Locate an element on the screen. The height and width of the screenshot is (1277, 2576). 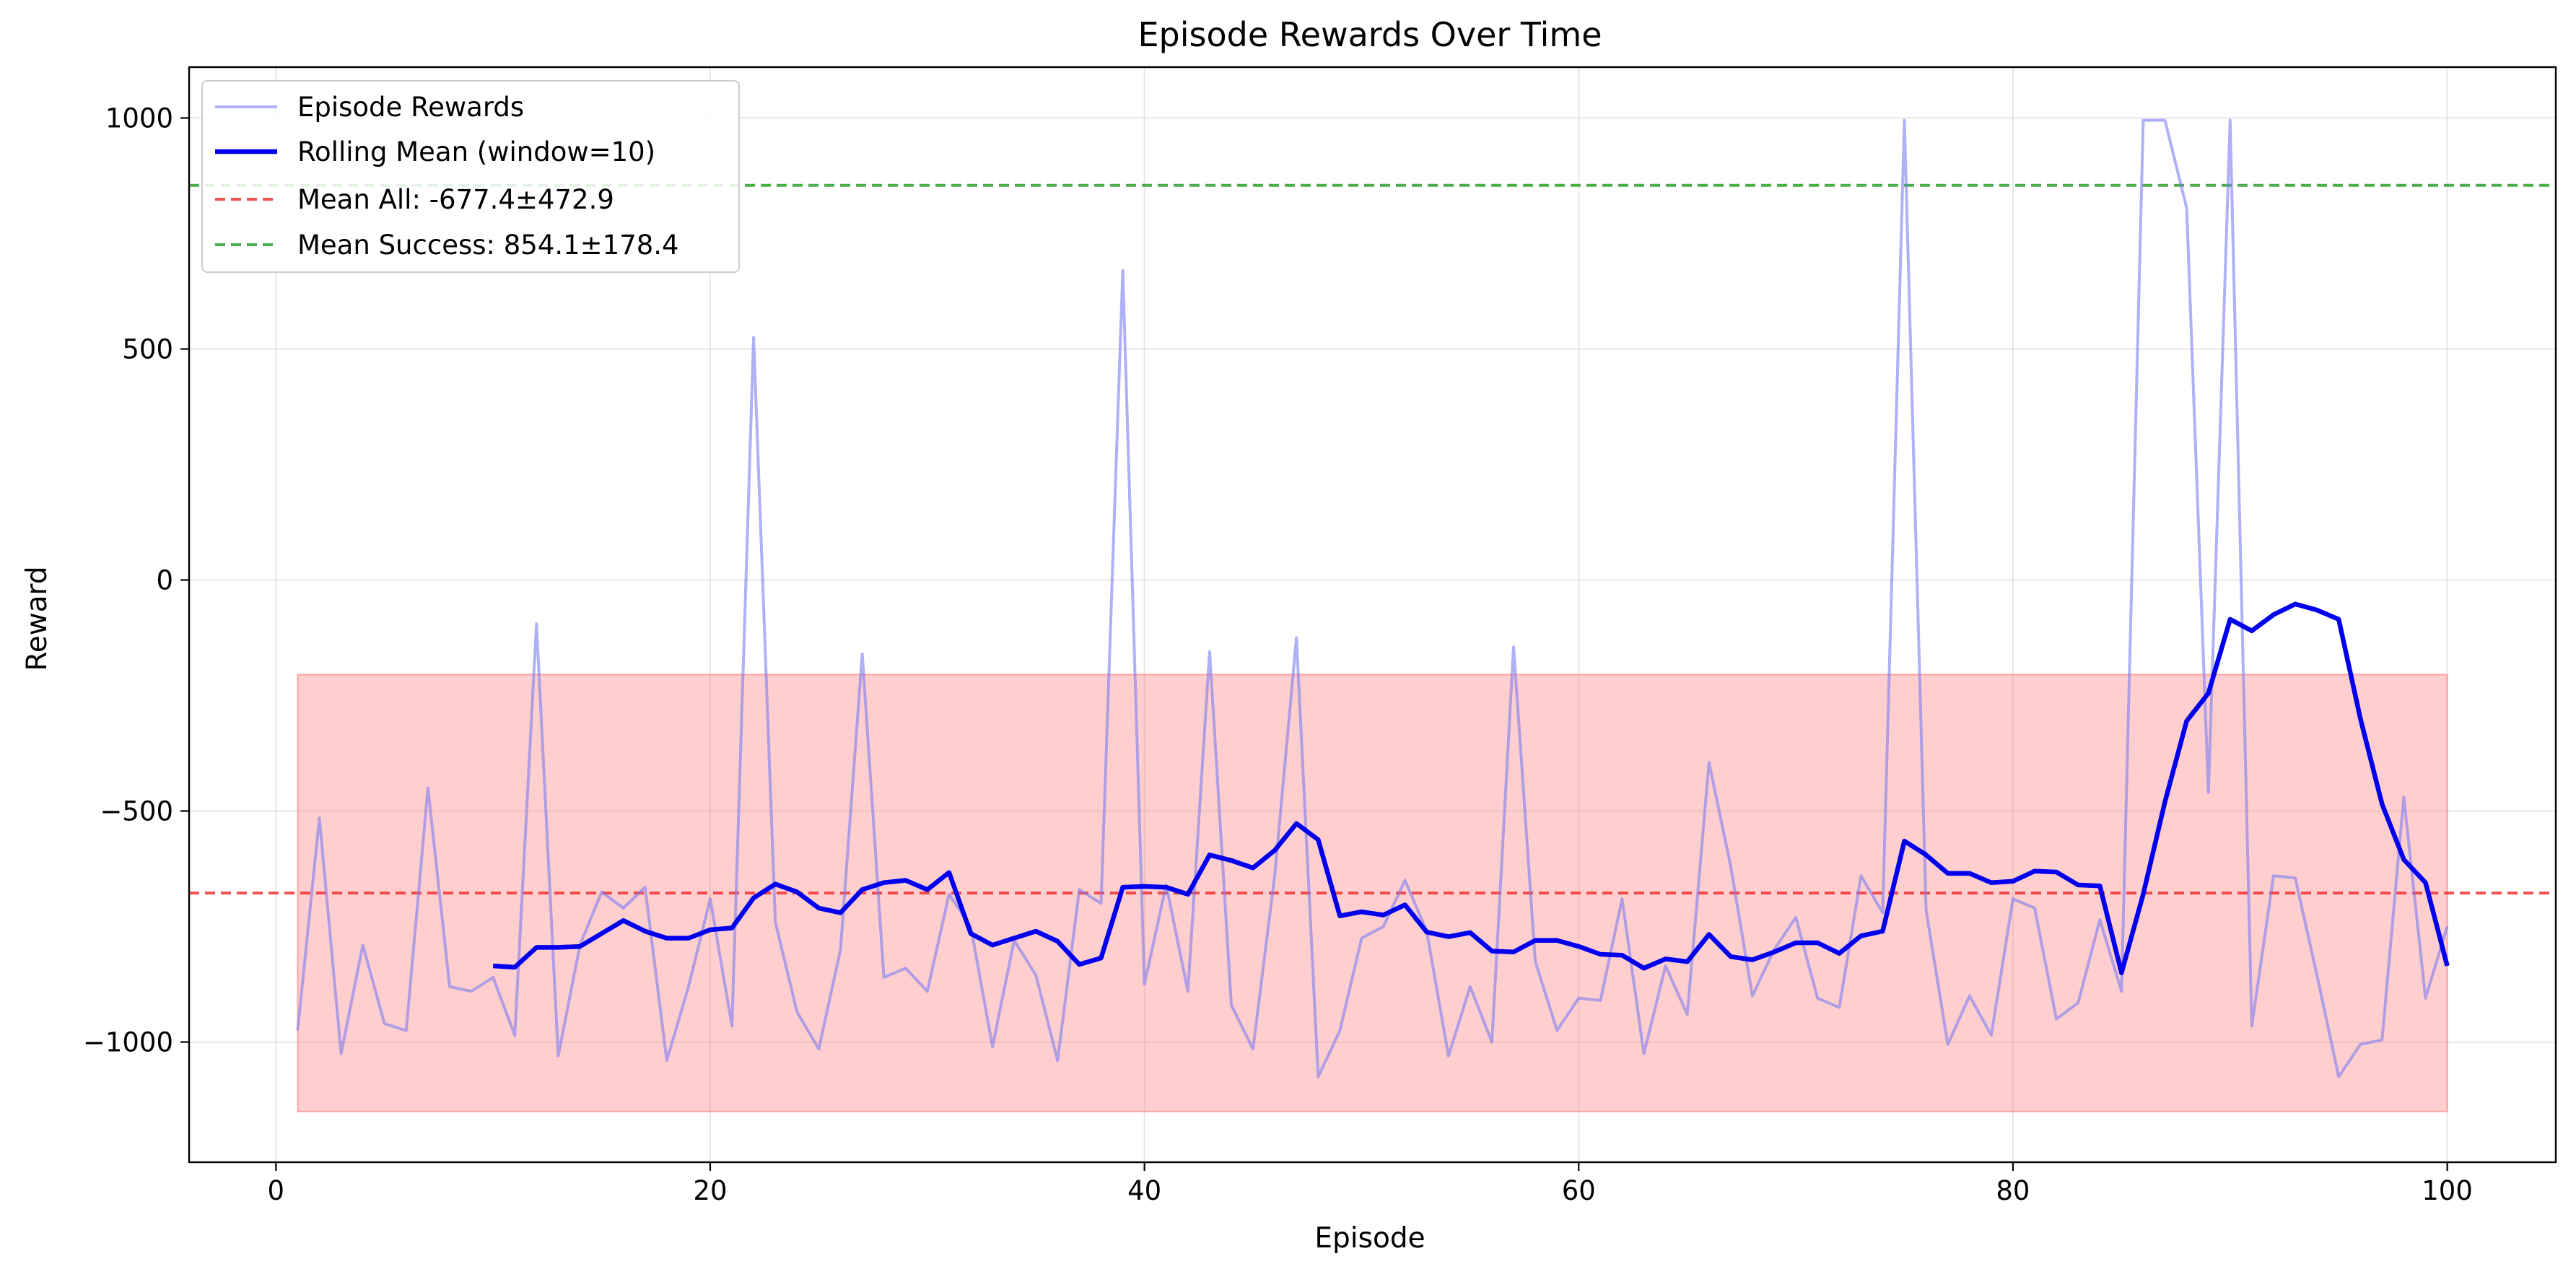
y-tick-label: 0 is located at coordinates (164, 580).